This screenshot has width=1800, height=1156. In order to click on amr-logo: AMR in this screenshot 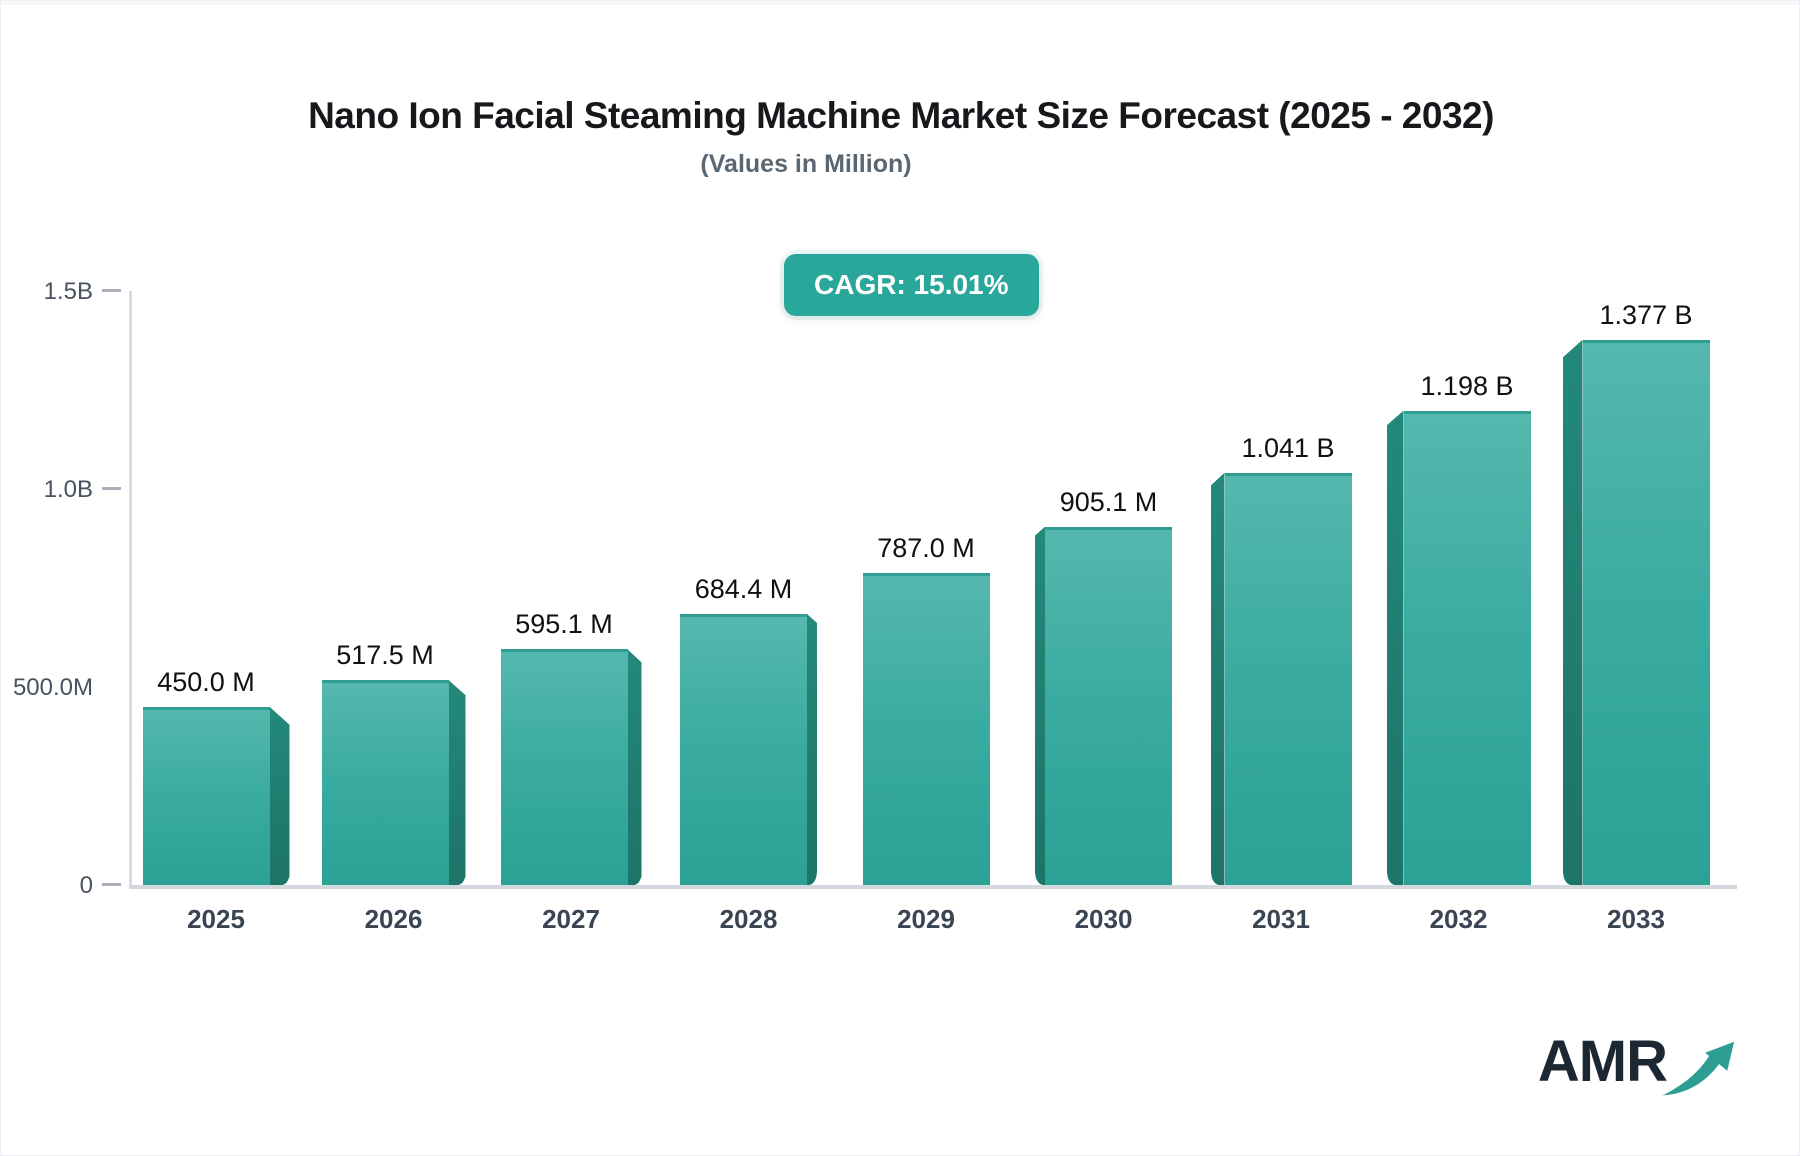, I will do `click(1637, 1067)`.